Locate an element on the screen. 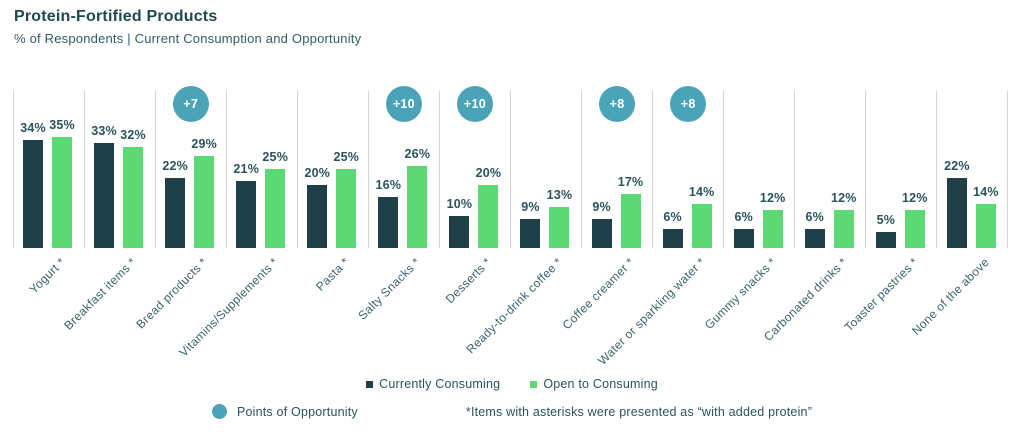  bar-value-label: 13% is located at coordinates (559, 195).